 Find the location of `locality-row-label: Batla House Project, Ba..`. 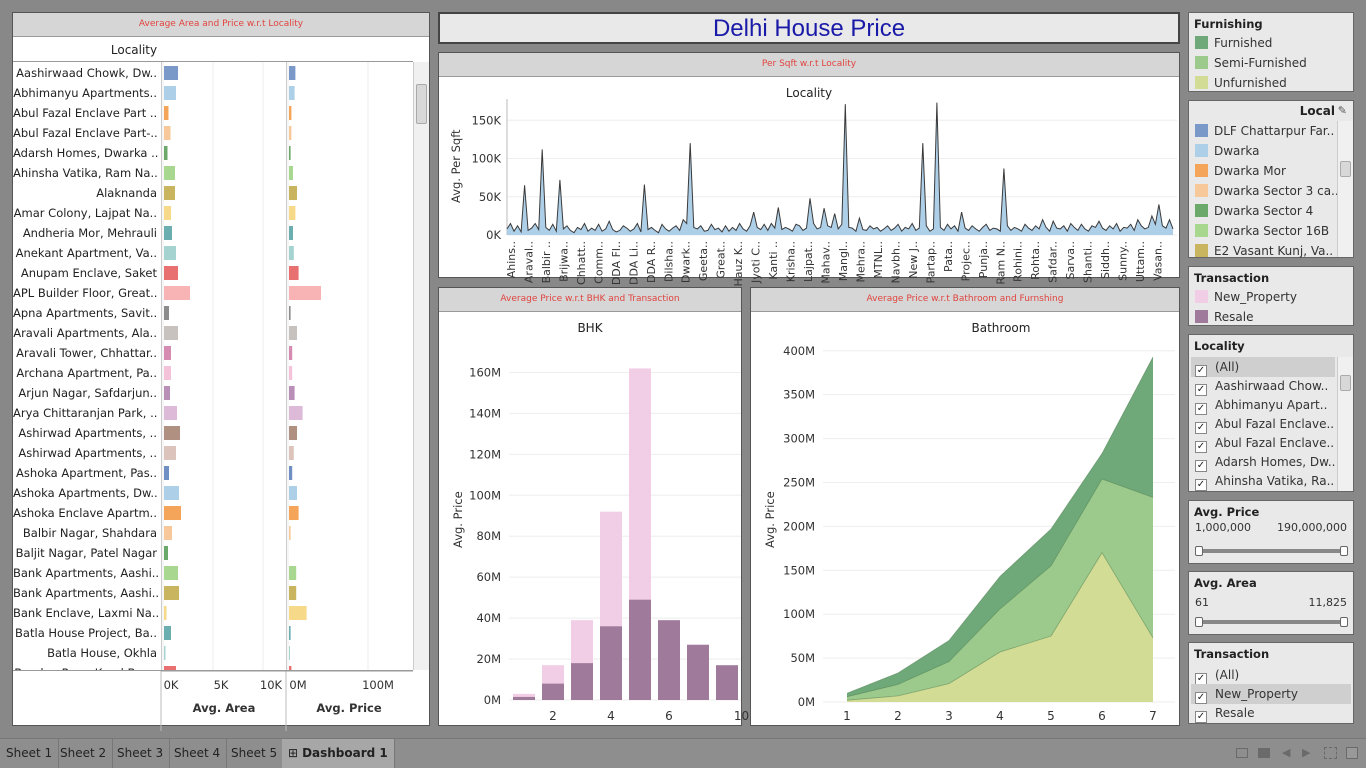

locality-row-label: Batla House Project, Ba.. is located at coordinates (86, 633).